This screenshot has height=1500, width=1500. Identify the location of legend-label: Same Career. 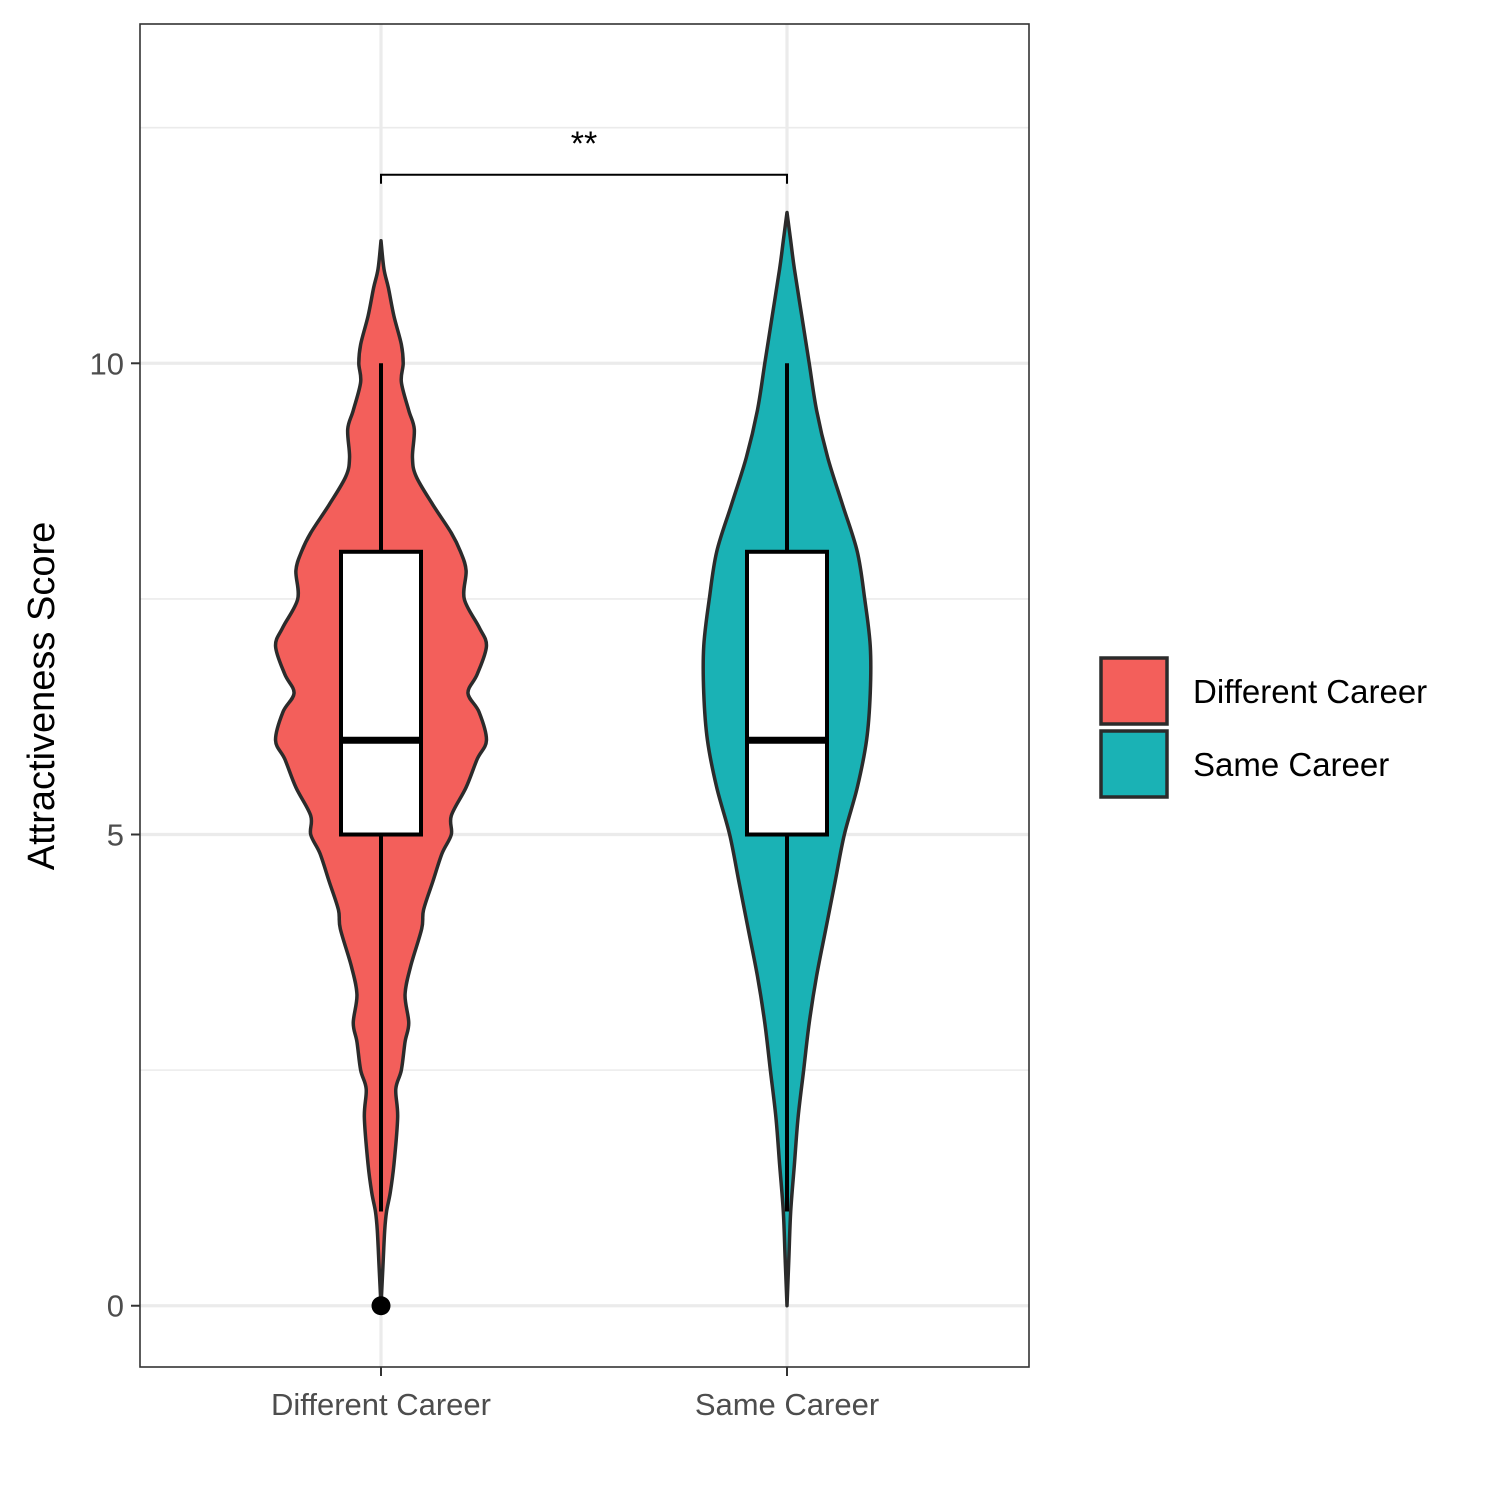
(1291, 764).